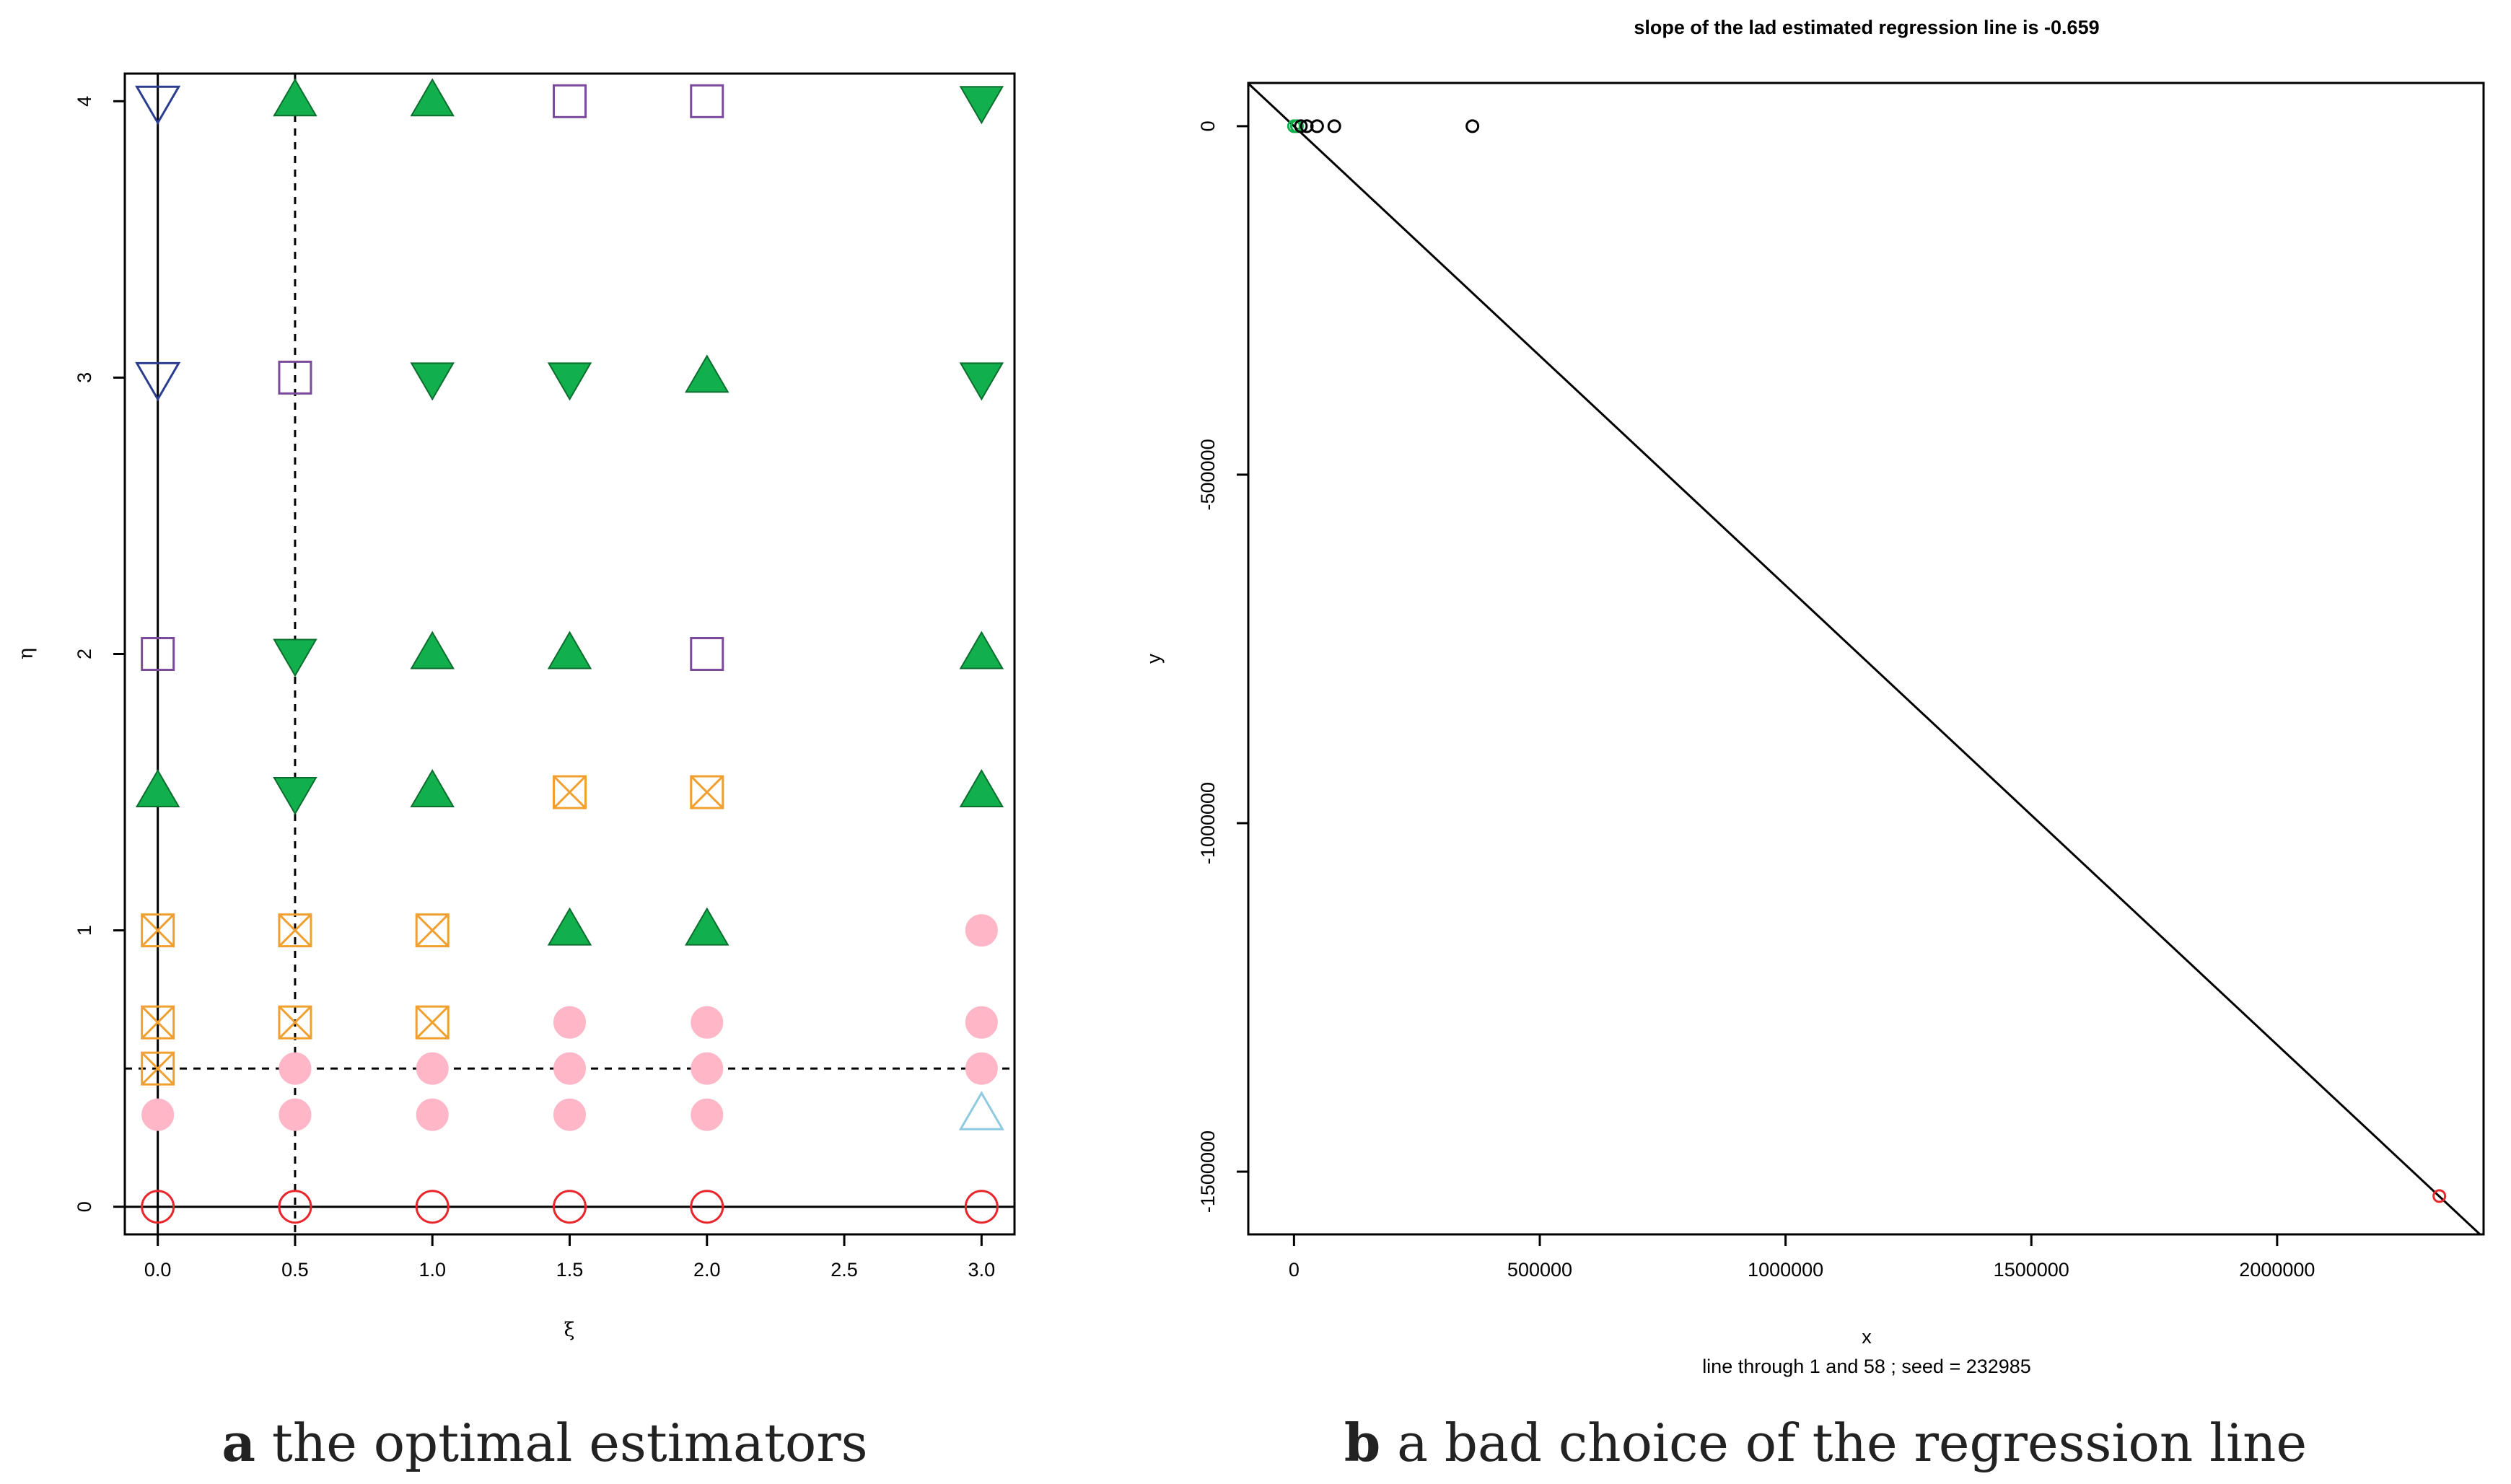 This screenshot has width=2511, height=1484. Describe the element at coordinates (1867, 1366) in the screenshot. I see `panel-b-subtitle: line through 1 and 58 ; seed = 232985` at that location.